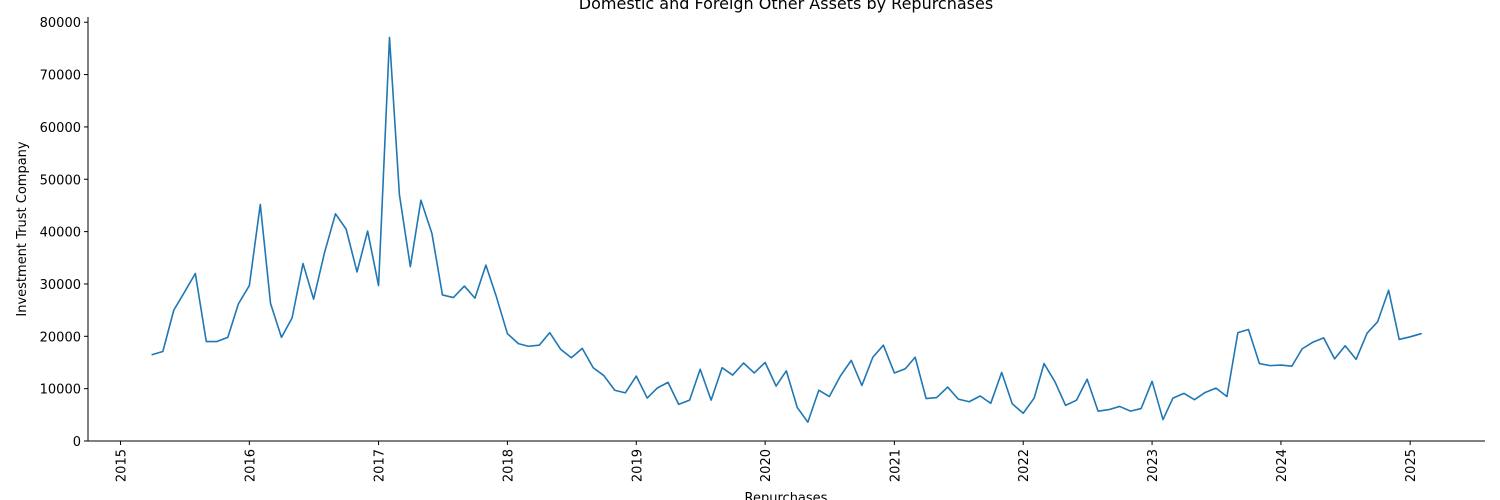 Image resolution: width=1500 pixels, height=500 pixels. Describe the element at coordinates (60, 285) in the screenshot. I see `y-tick-label: 30000` at that location.